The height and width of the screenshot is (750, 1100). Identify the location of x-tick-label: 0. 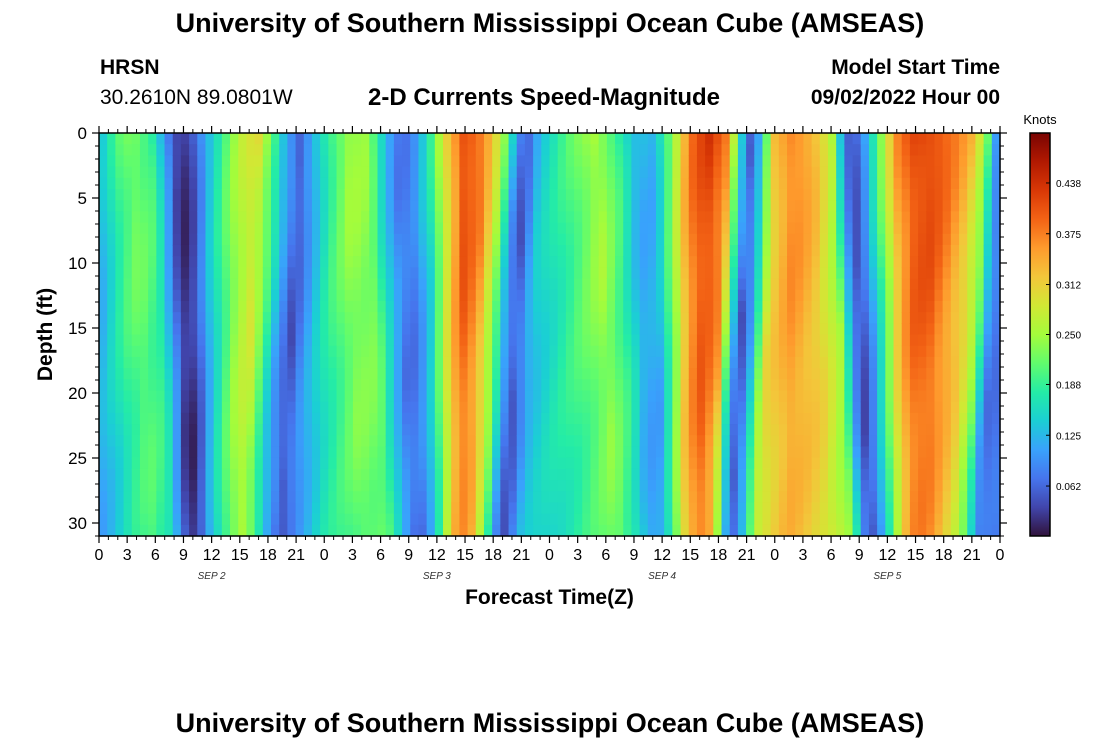
(1000, 555).